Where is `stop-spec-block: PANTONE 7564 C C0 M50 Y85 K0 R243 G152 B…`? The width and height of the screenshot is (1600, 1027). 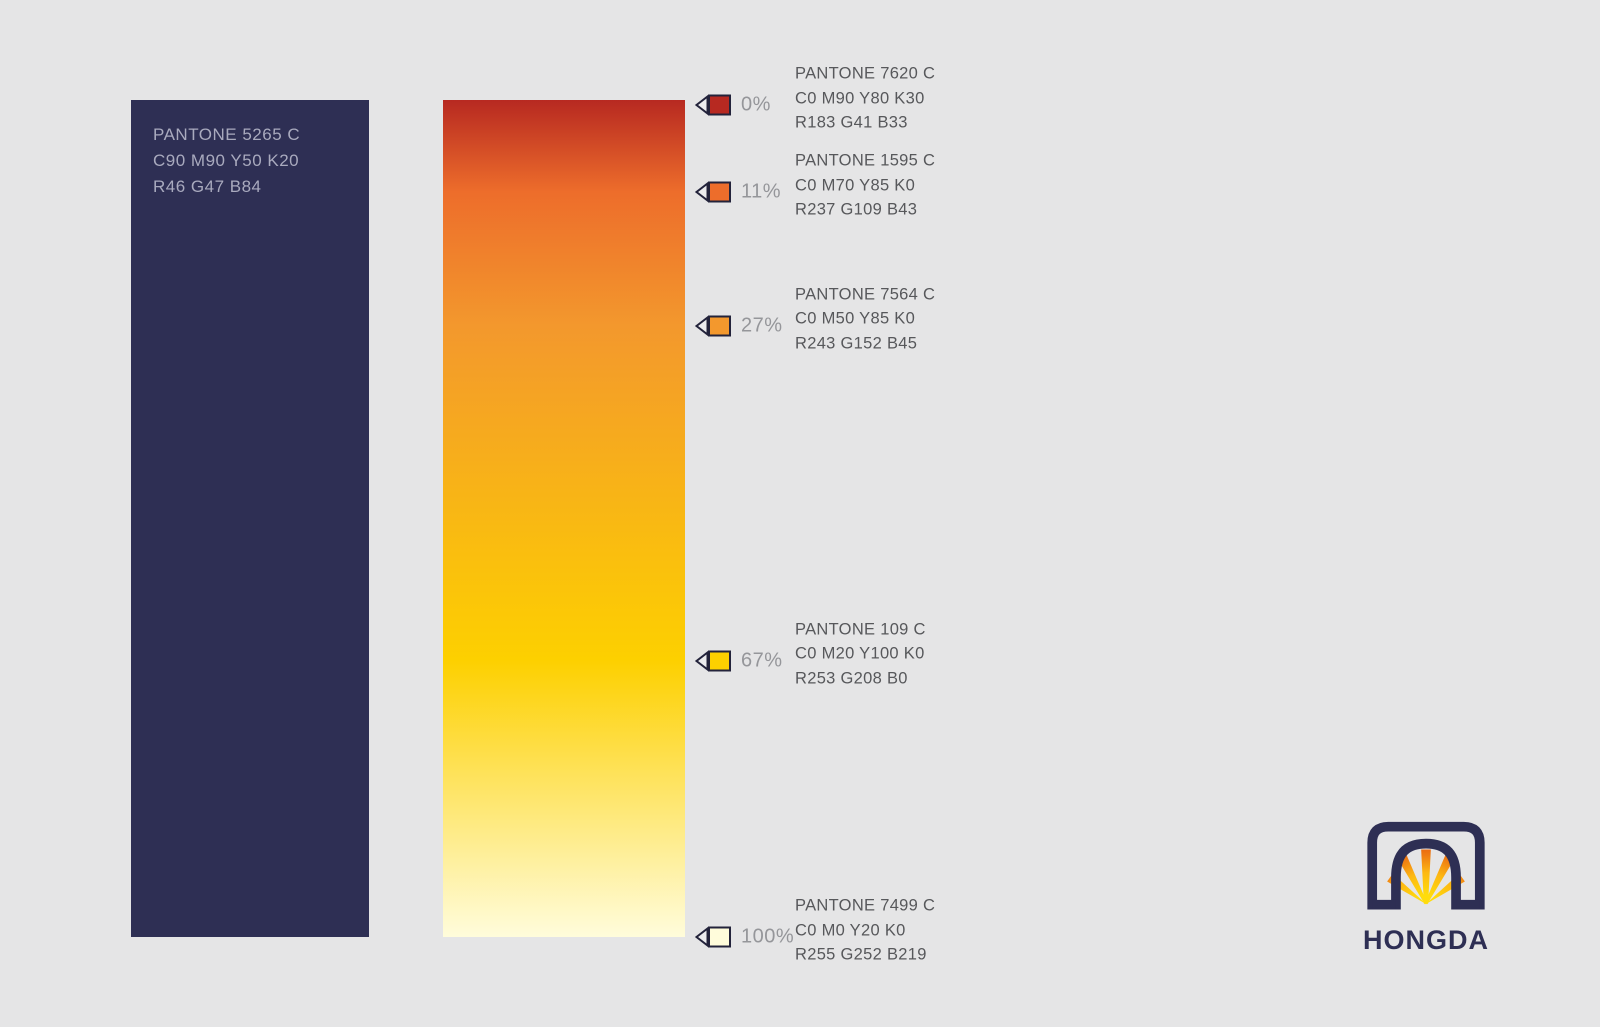 stop-spec-block: PANTONE 7564 C C0 M50 Y85 K0 R243 G152 B… is located at coordinates (865, 319).